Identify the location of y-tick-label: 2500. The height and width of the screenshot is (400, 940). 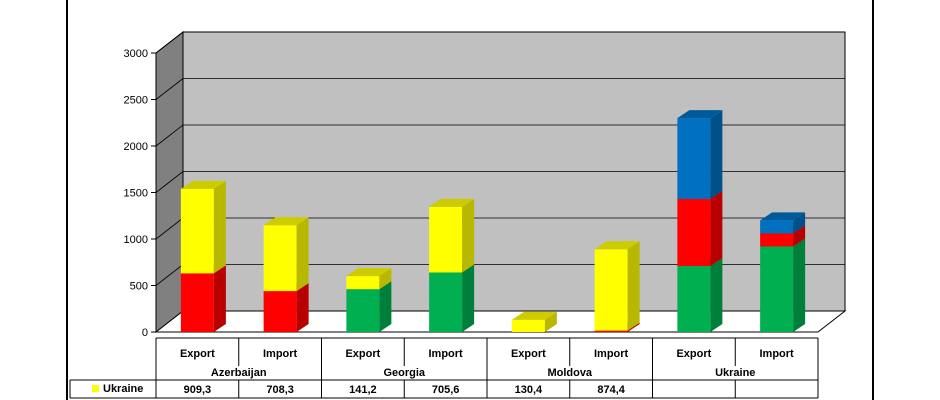
(136, 101).